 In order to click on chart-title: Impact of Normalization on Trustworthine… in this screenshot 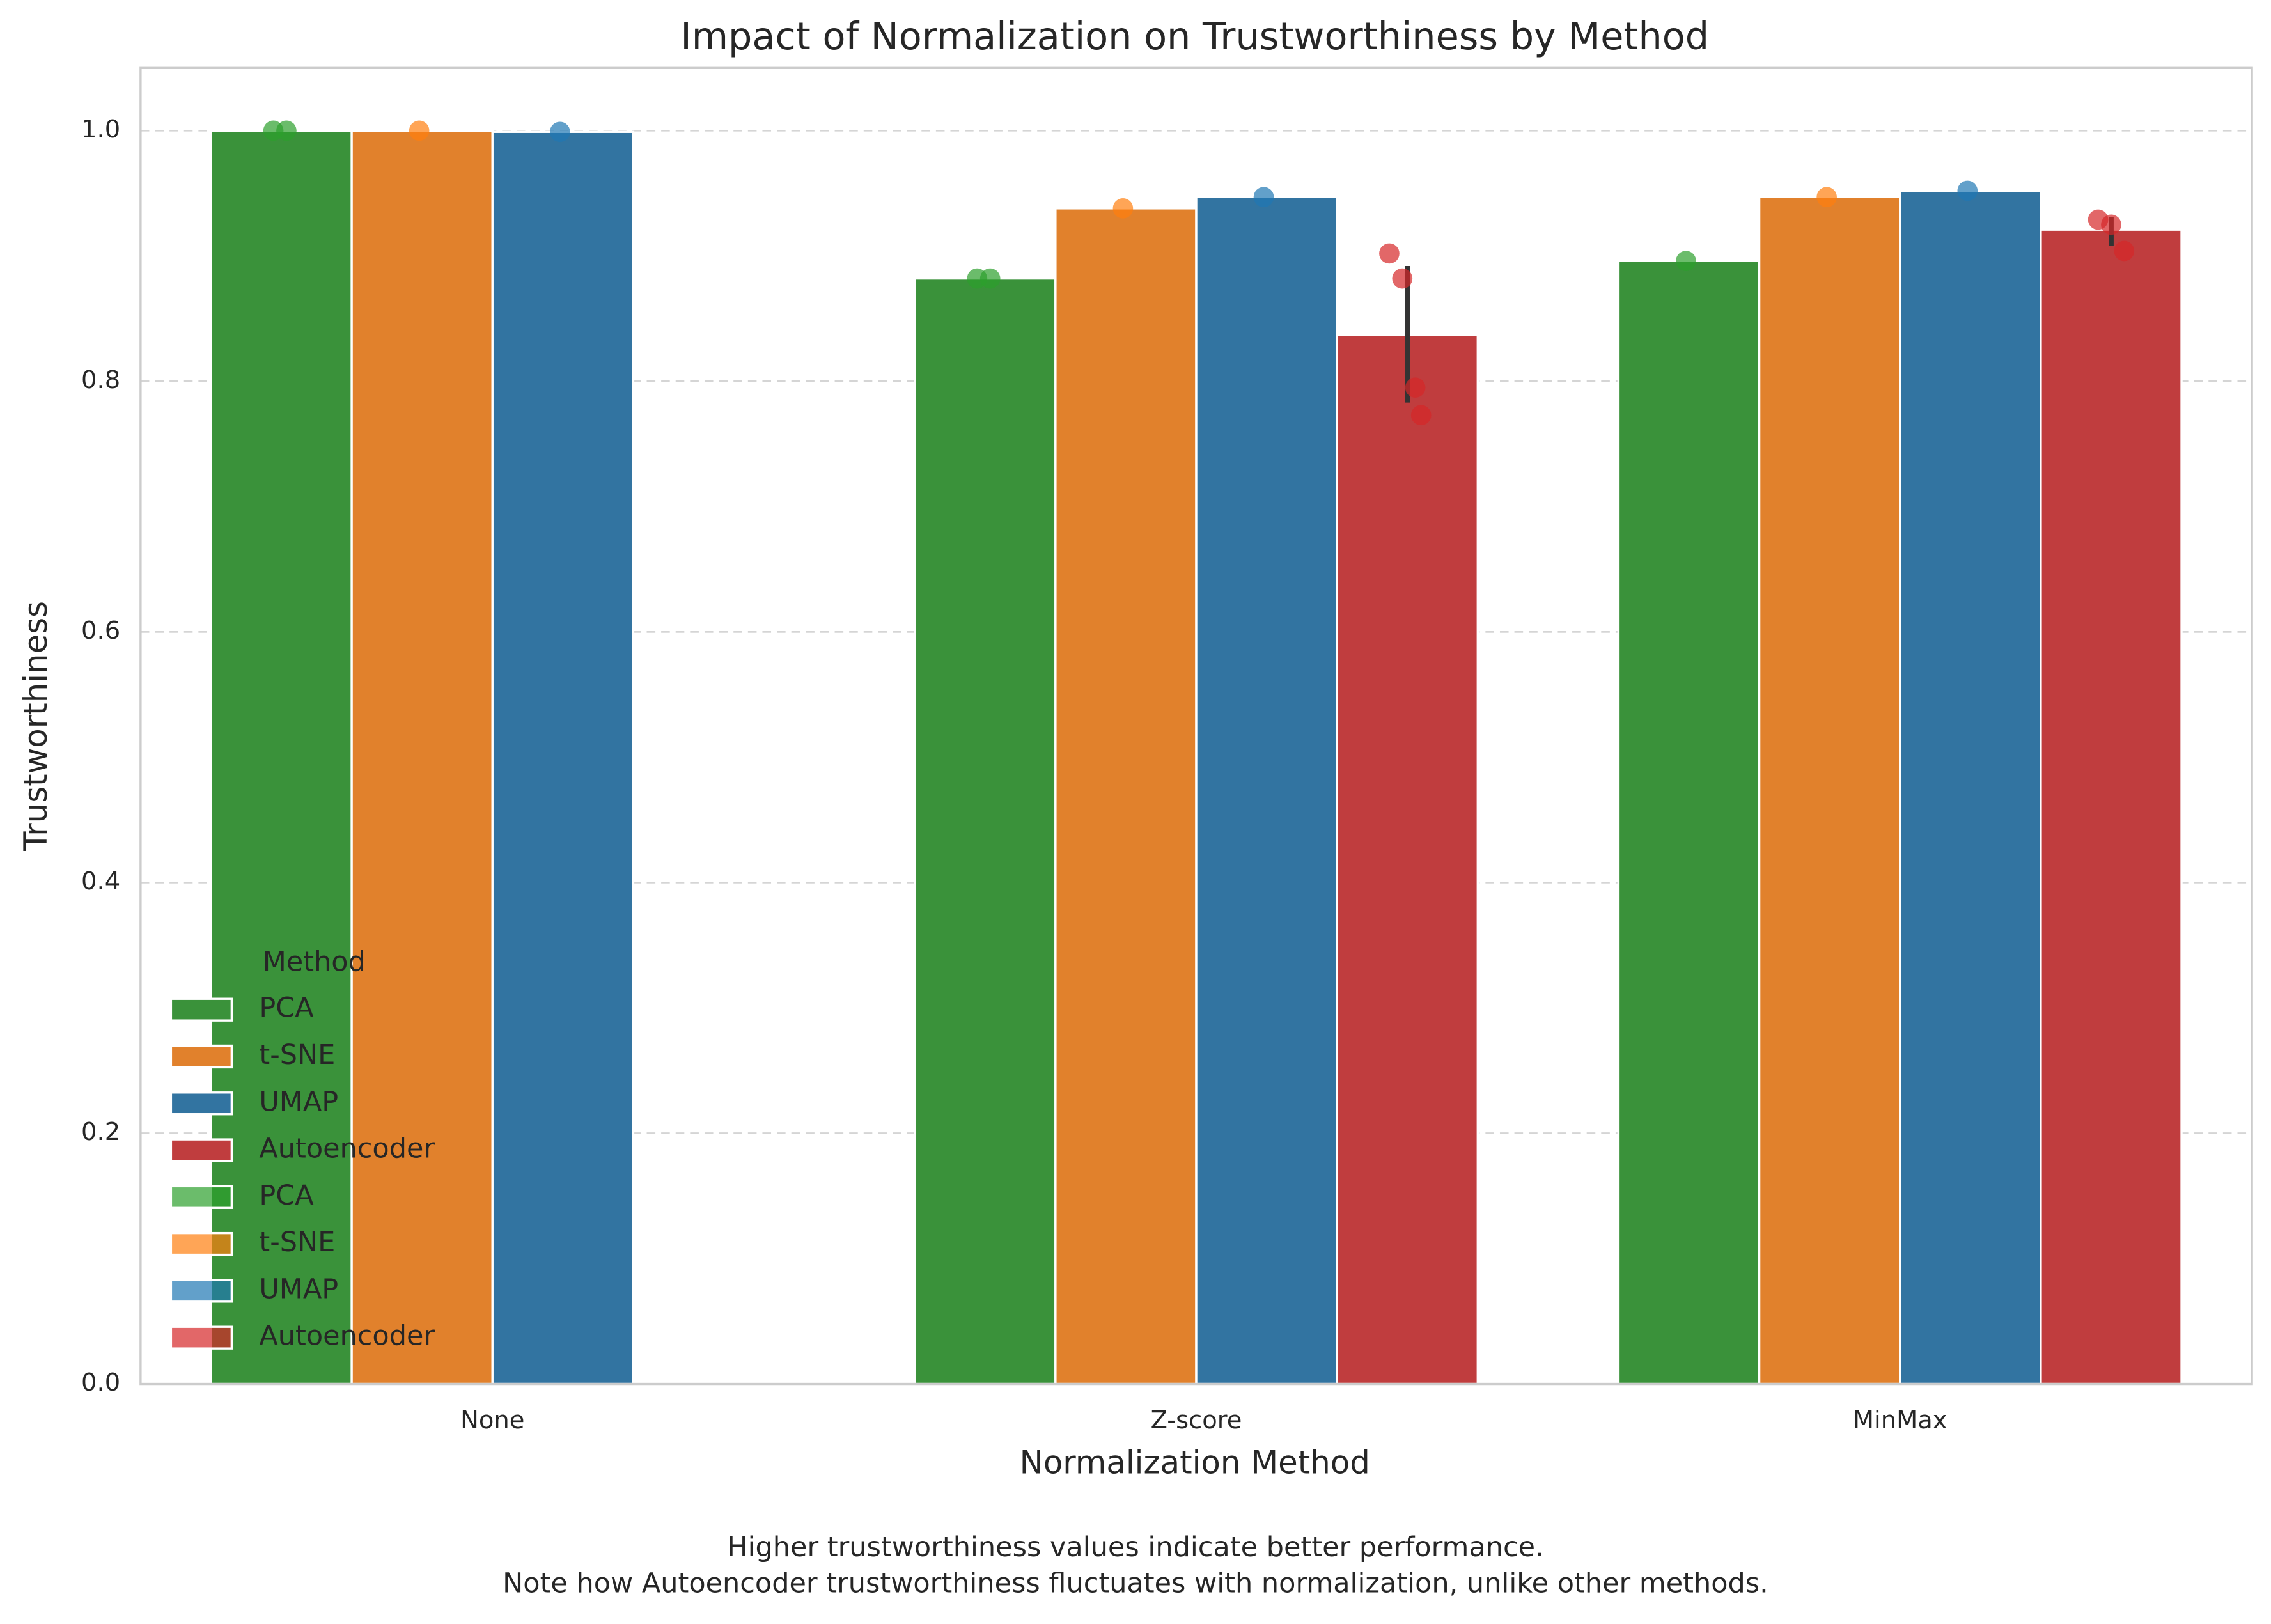, I will do `click(1194, 36)`.